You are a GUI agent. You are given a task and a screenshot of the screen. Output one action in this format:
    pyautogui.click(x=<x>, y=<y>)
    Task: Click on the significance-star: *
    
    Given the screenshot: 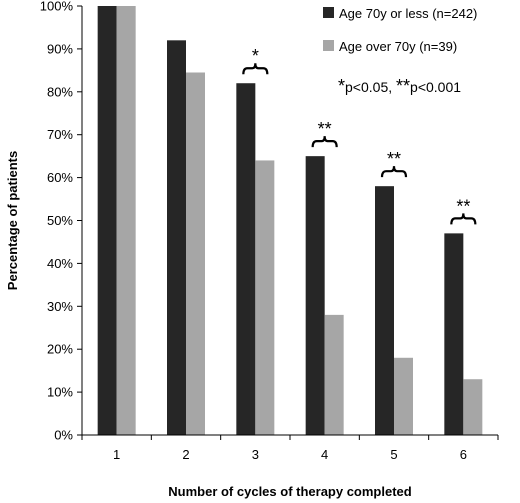 What is the action you would take?
    pyautogui.click(x=255, y=56)
    